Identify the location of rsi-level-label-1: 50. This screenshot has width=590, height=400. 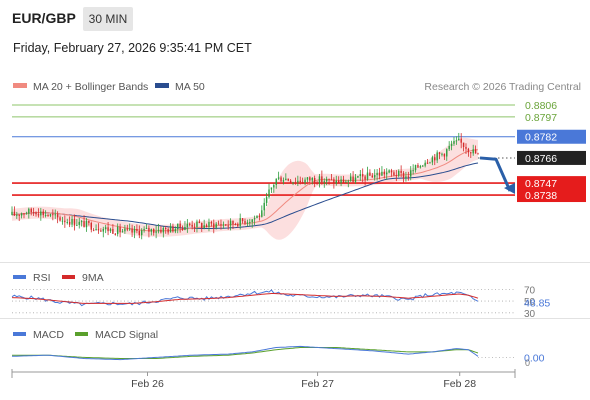
(530, 302).